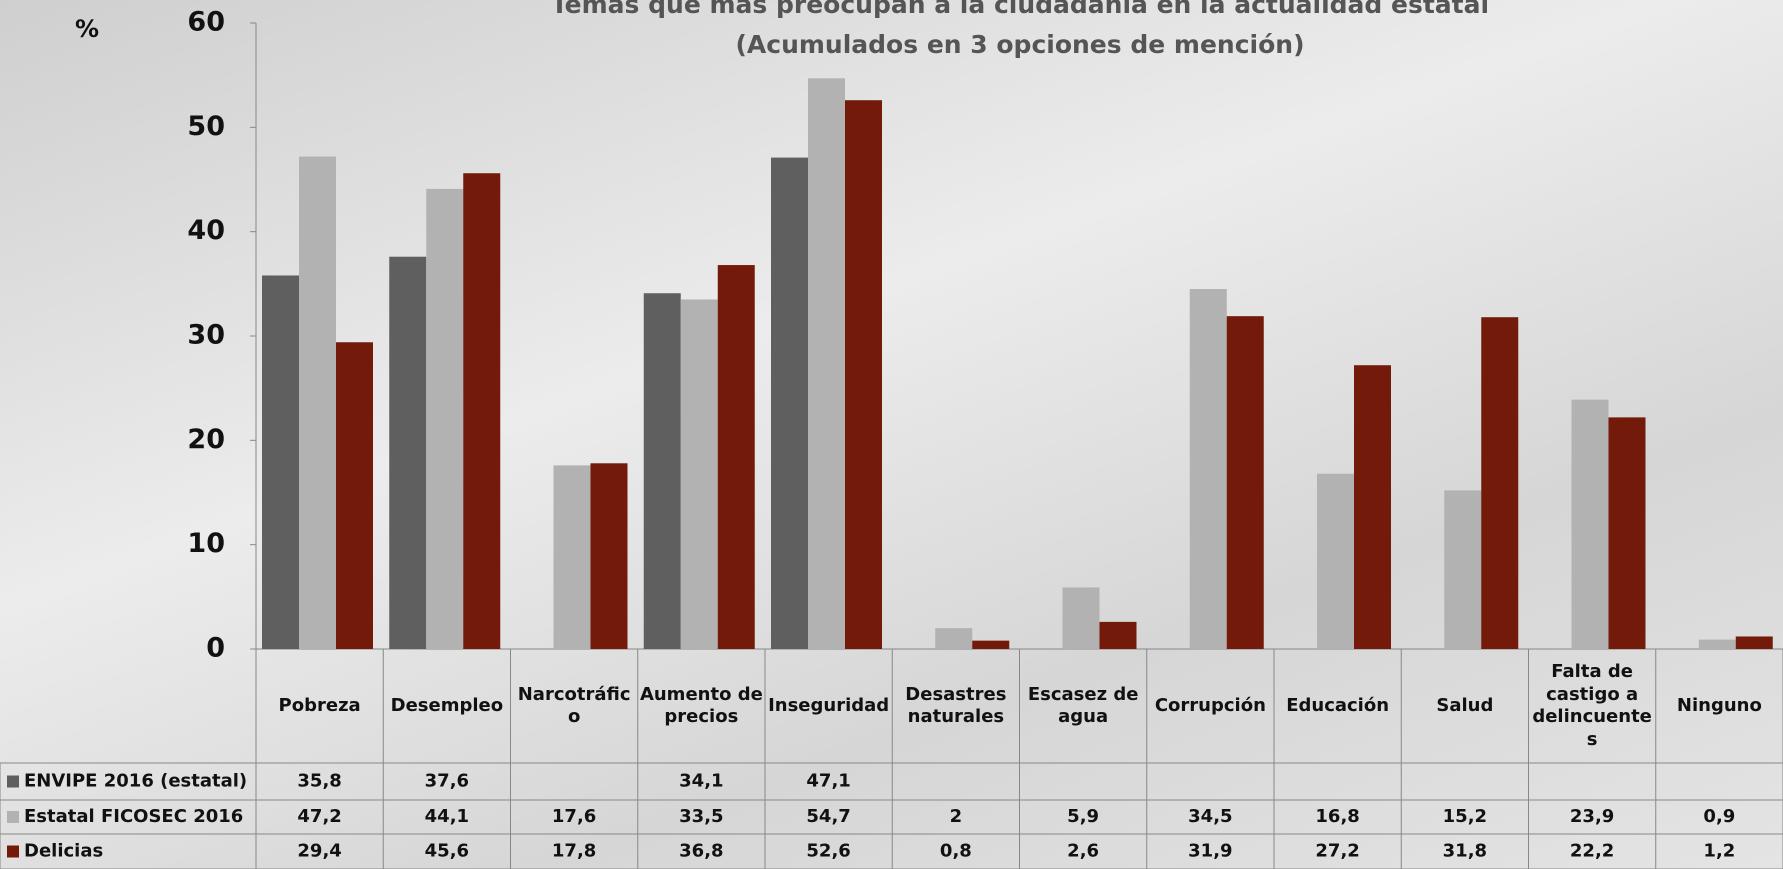 Image resolution: width=1783 pixels, height=869 pixels. What do you see at coordinates (87, 29) in the screenshot?
I see `y-axis-label: %` at bounding box center [87, 29].